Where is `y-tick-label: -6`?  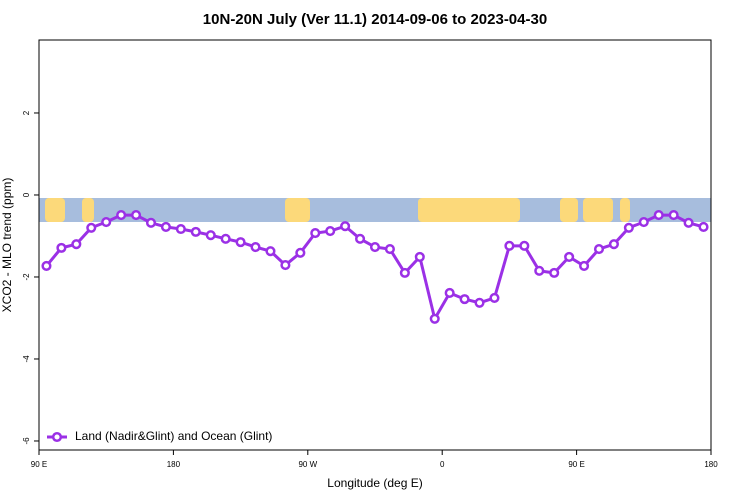 y-tick-label: -6 is located at coordinates (26, 441).